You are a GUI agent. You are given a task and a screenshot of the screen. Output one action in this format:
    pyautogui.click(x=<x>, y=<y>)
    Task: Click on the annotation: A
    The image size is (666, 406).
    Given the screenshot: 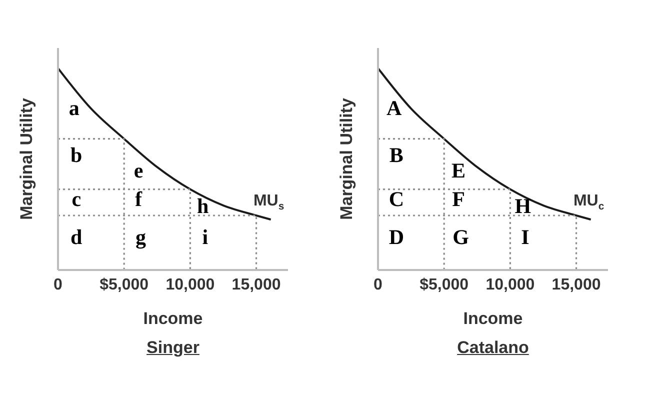 What is the action you would take?
    pyautogui.click(x=394, y=108)
    